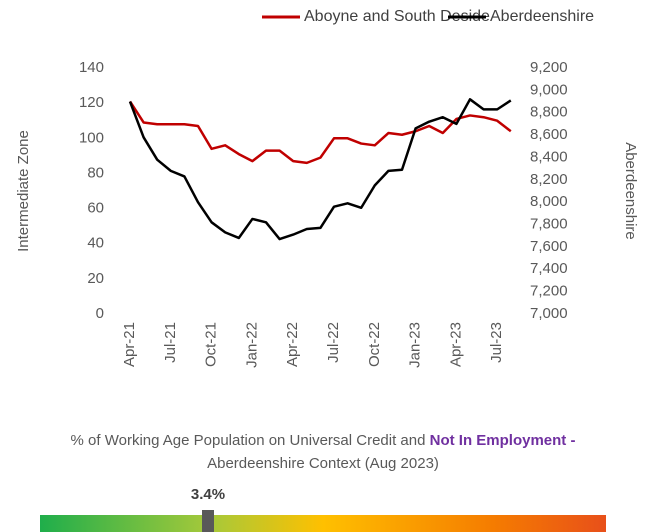 The height and width of the screenshot is (532, 646). What do you see at coordinates (549, 313) in the screenshot?
I see `y2-tick-label: 7,000` at bounding box center [549, 313].